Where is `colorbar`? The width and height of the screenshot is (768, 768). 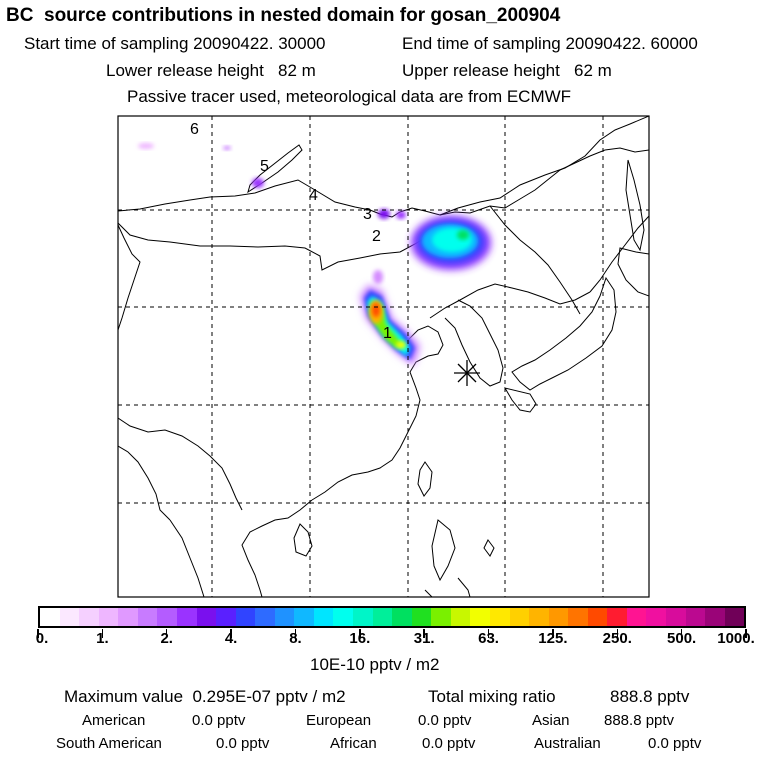
colorbar is located at coordinates (392, 617).